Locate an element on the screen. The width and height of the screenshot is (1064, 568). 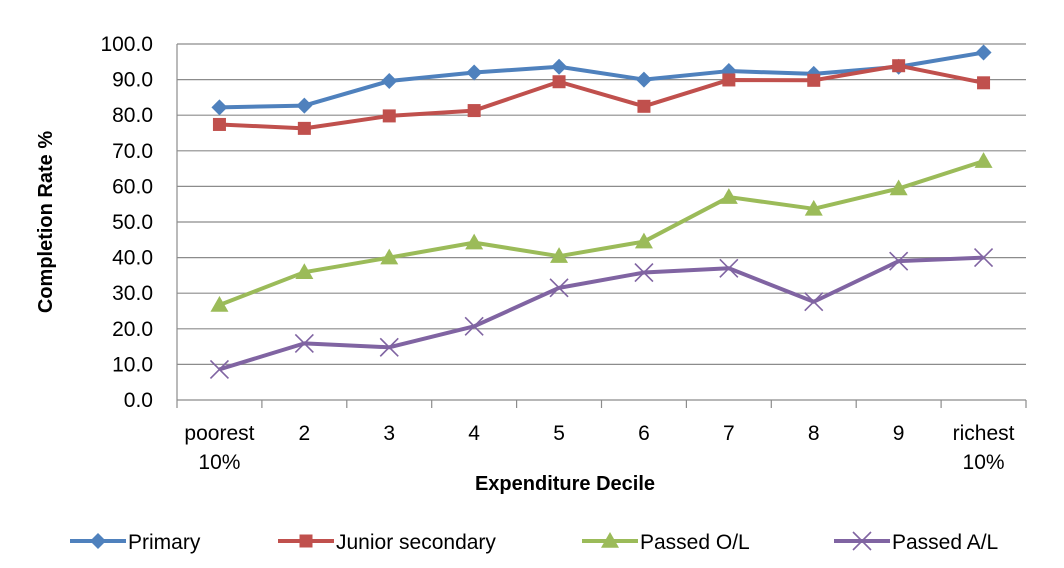
series-line-junior-secondary is located at coordinates (601, 97).